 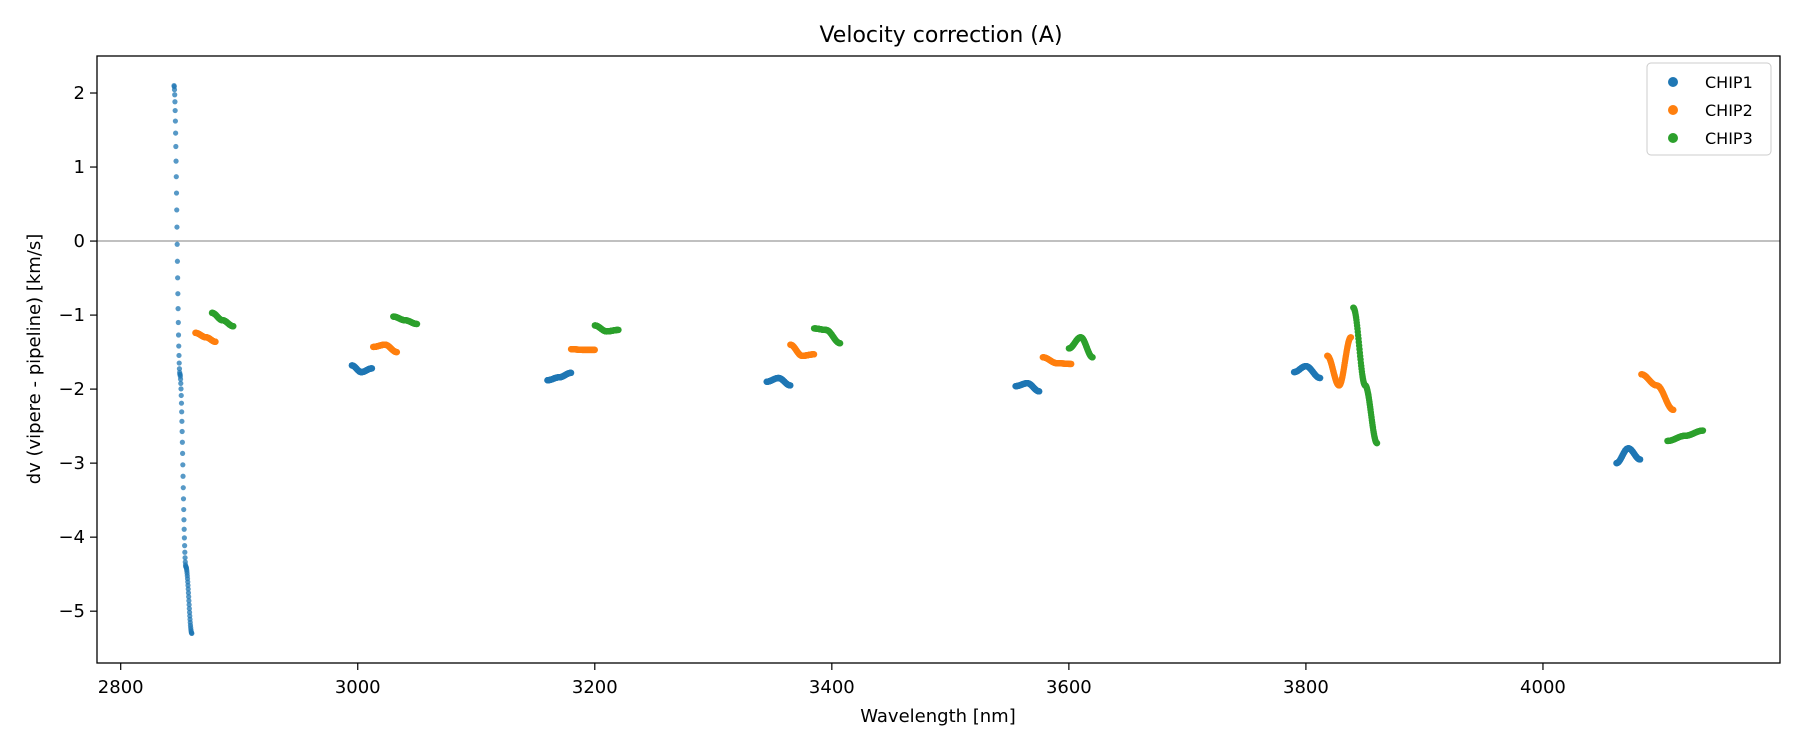 I want to click on y-axis-label: dv (vipere - pipeline) [km/s], so click(x=34, y=359).